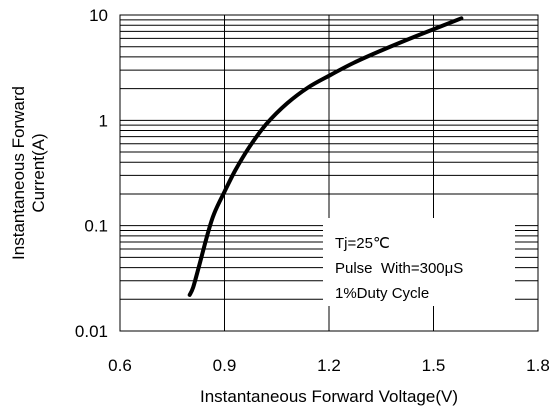  I want to click on y-axis-title-line-1: Instantaneous Forward, so click(18, 173).